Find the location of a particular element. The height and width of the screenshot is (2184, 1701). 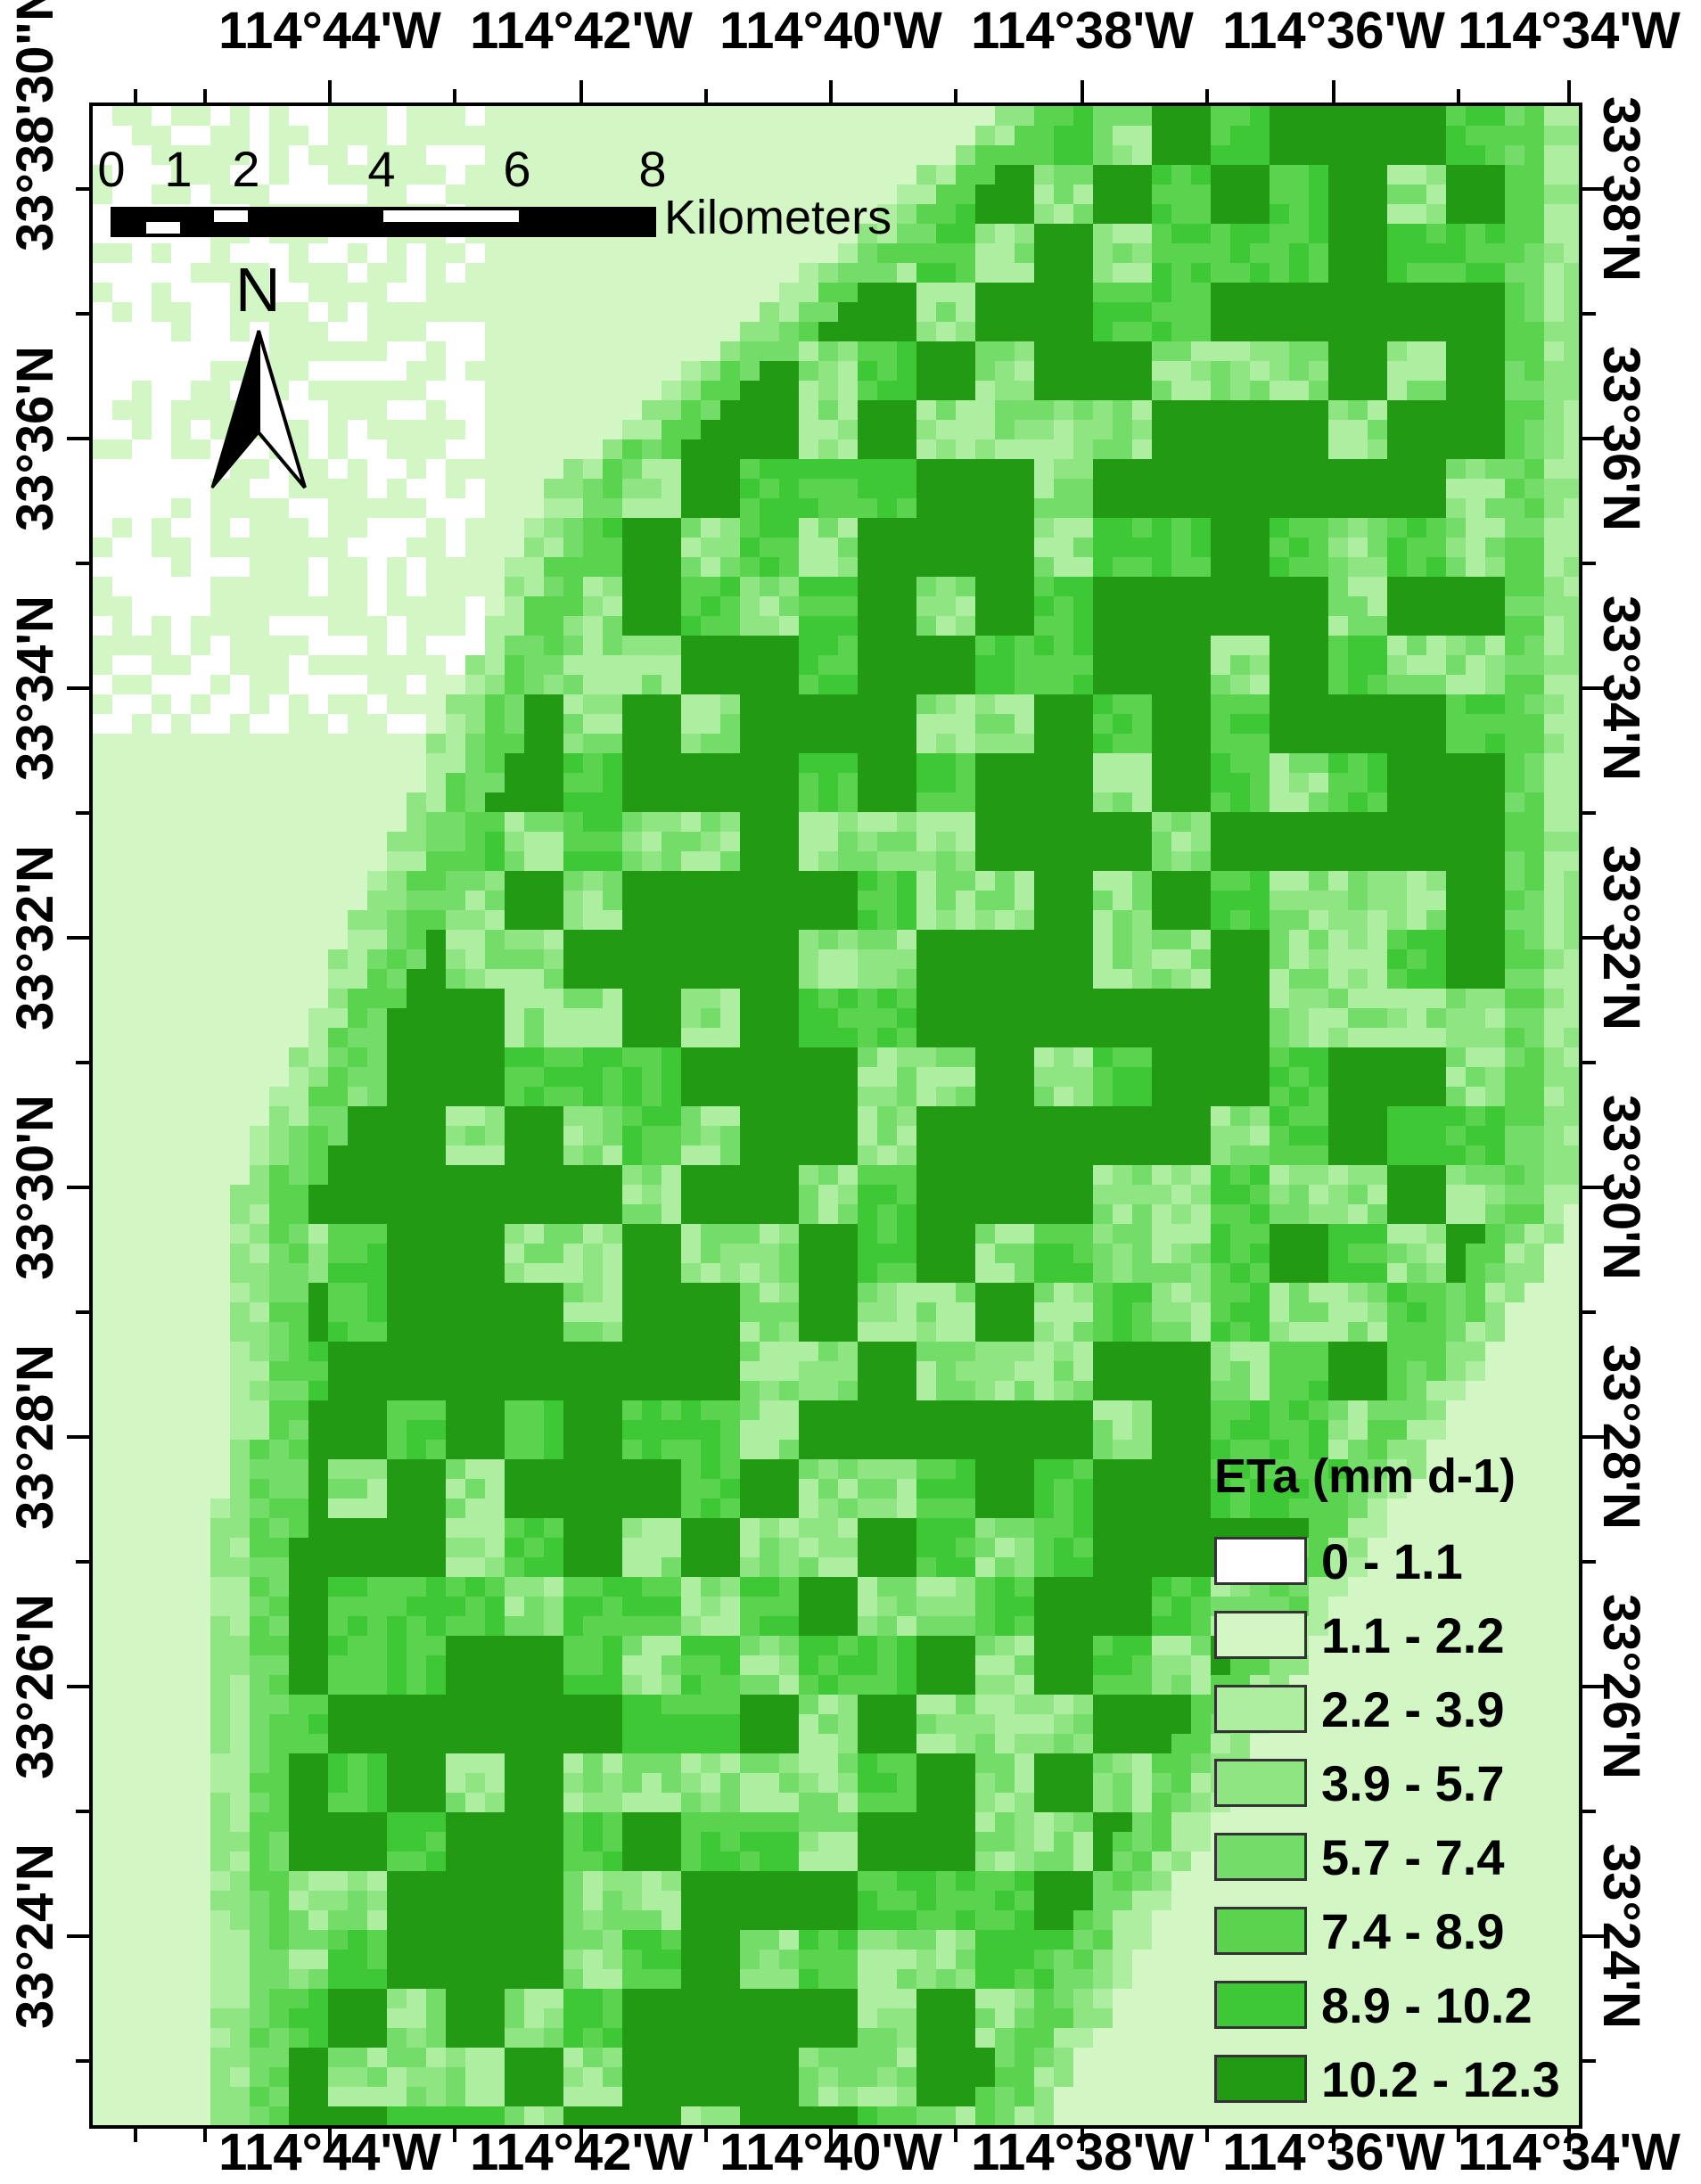

legend-title: ETa (mm d-1) is located at coordinates (1365, 1476).